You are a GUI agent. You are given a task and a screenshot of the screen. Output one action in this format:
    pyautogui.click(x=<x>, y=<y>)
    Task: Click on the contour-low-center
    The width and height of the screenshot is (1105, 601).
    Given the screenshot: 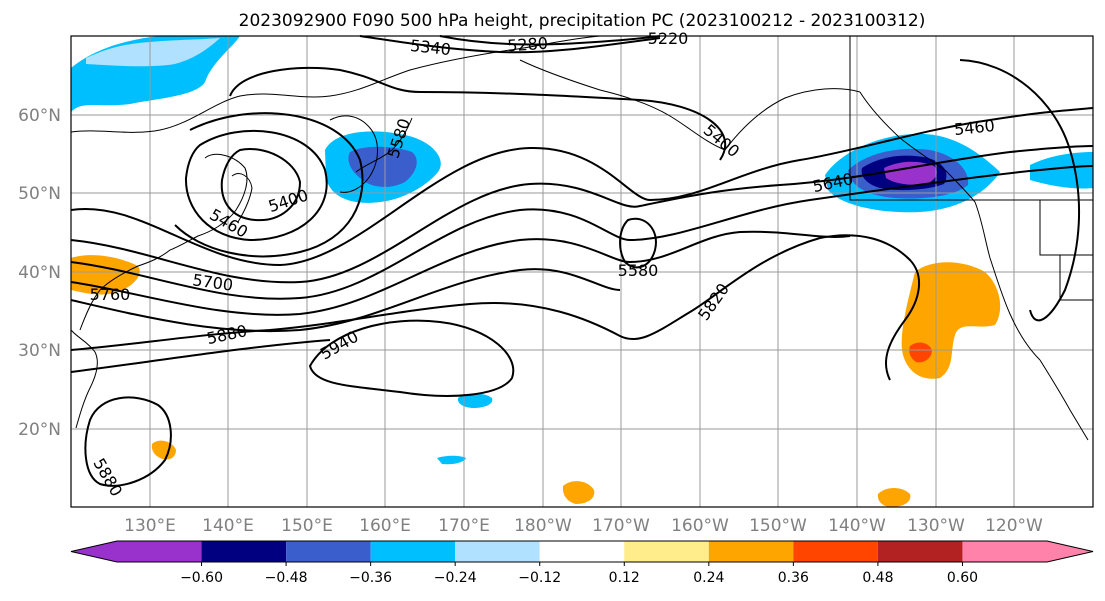 What is the action you would take?
    pyautogui.click(x=261, y=185)
    